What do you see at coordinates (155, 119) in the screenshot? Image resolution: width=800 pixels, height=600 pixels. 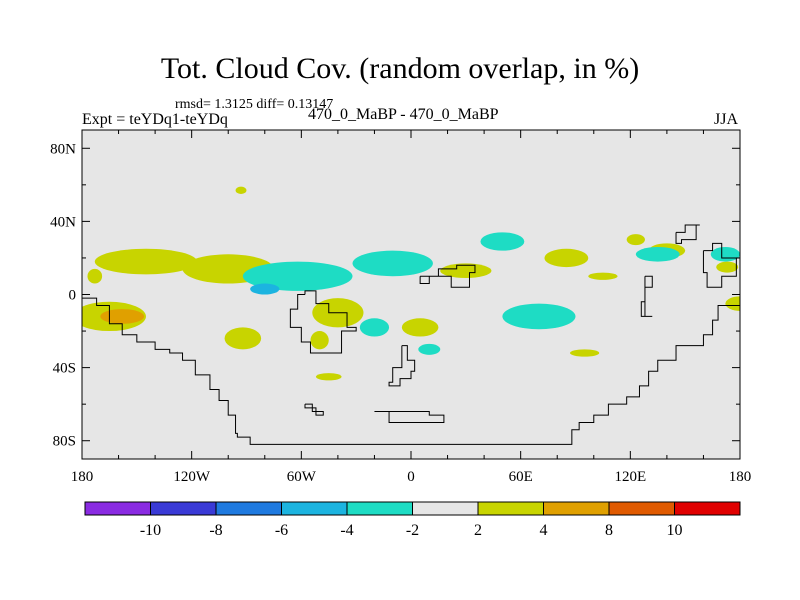 I see `experiment-label: Expt = teYDq1-teYDq` at bounding box center [155, 119].